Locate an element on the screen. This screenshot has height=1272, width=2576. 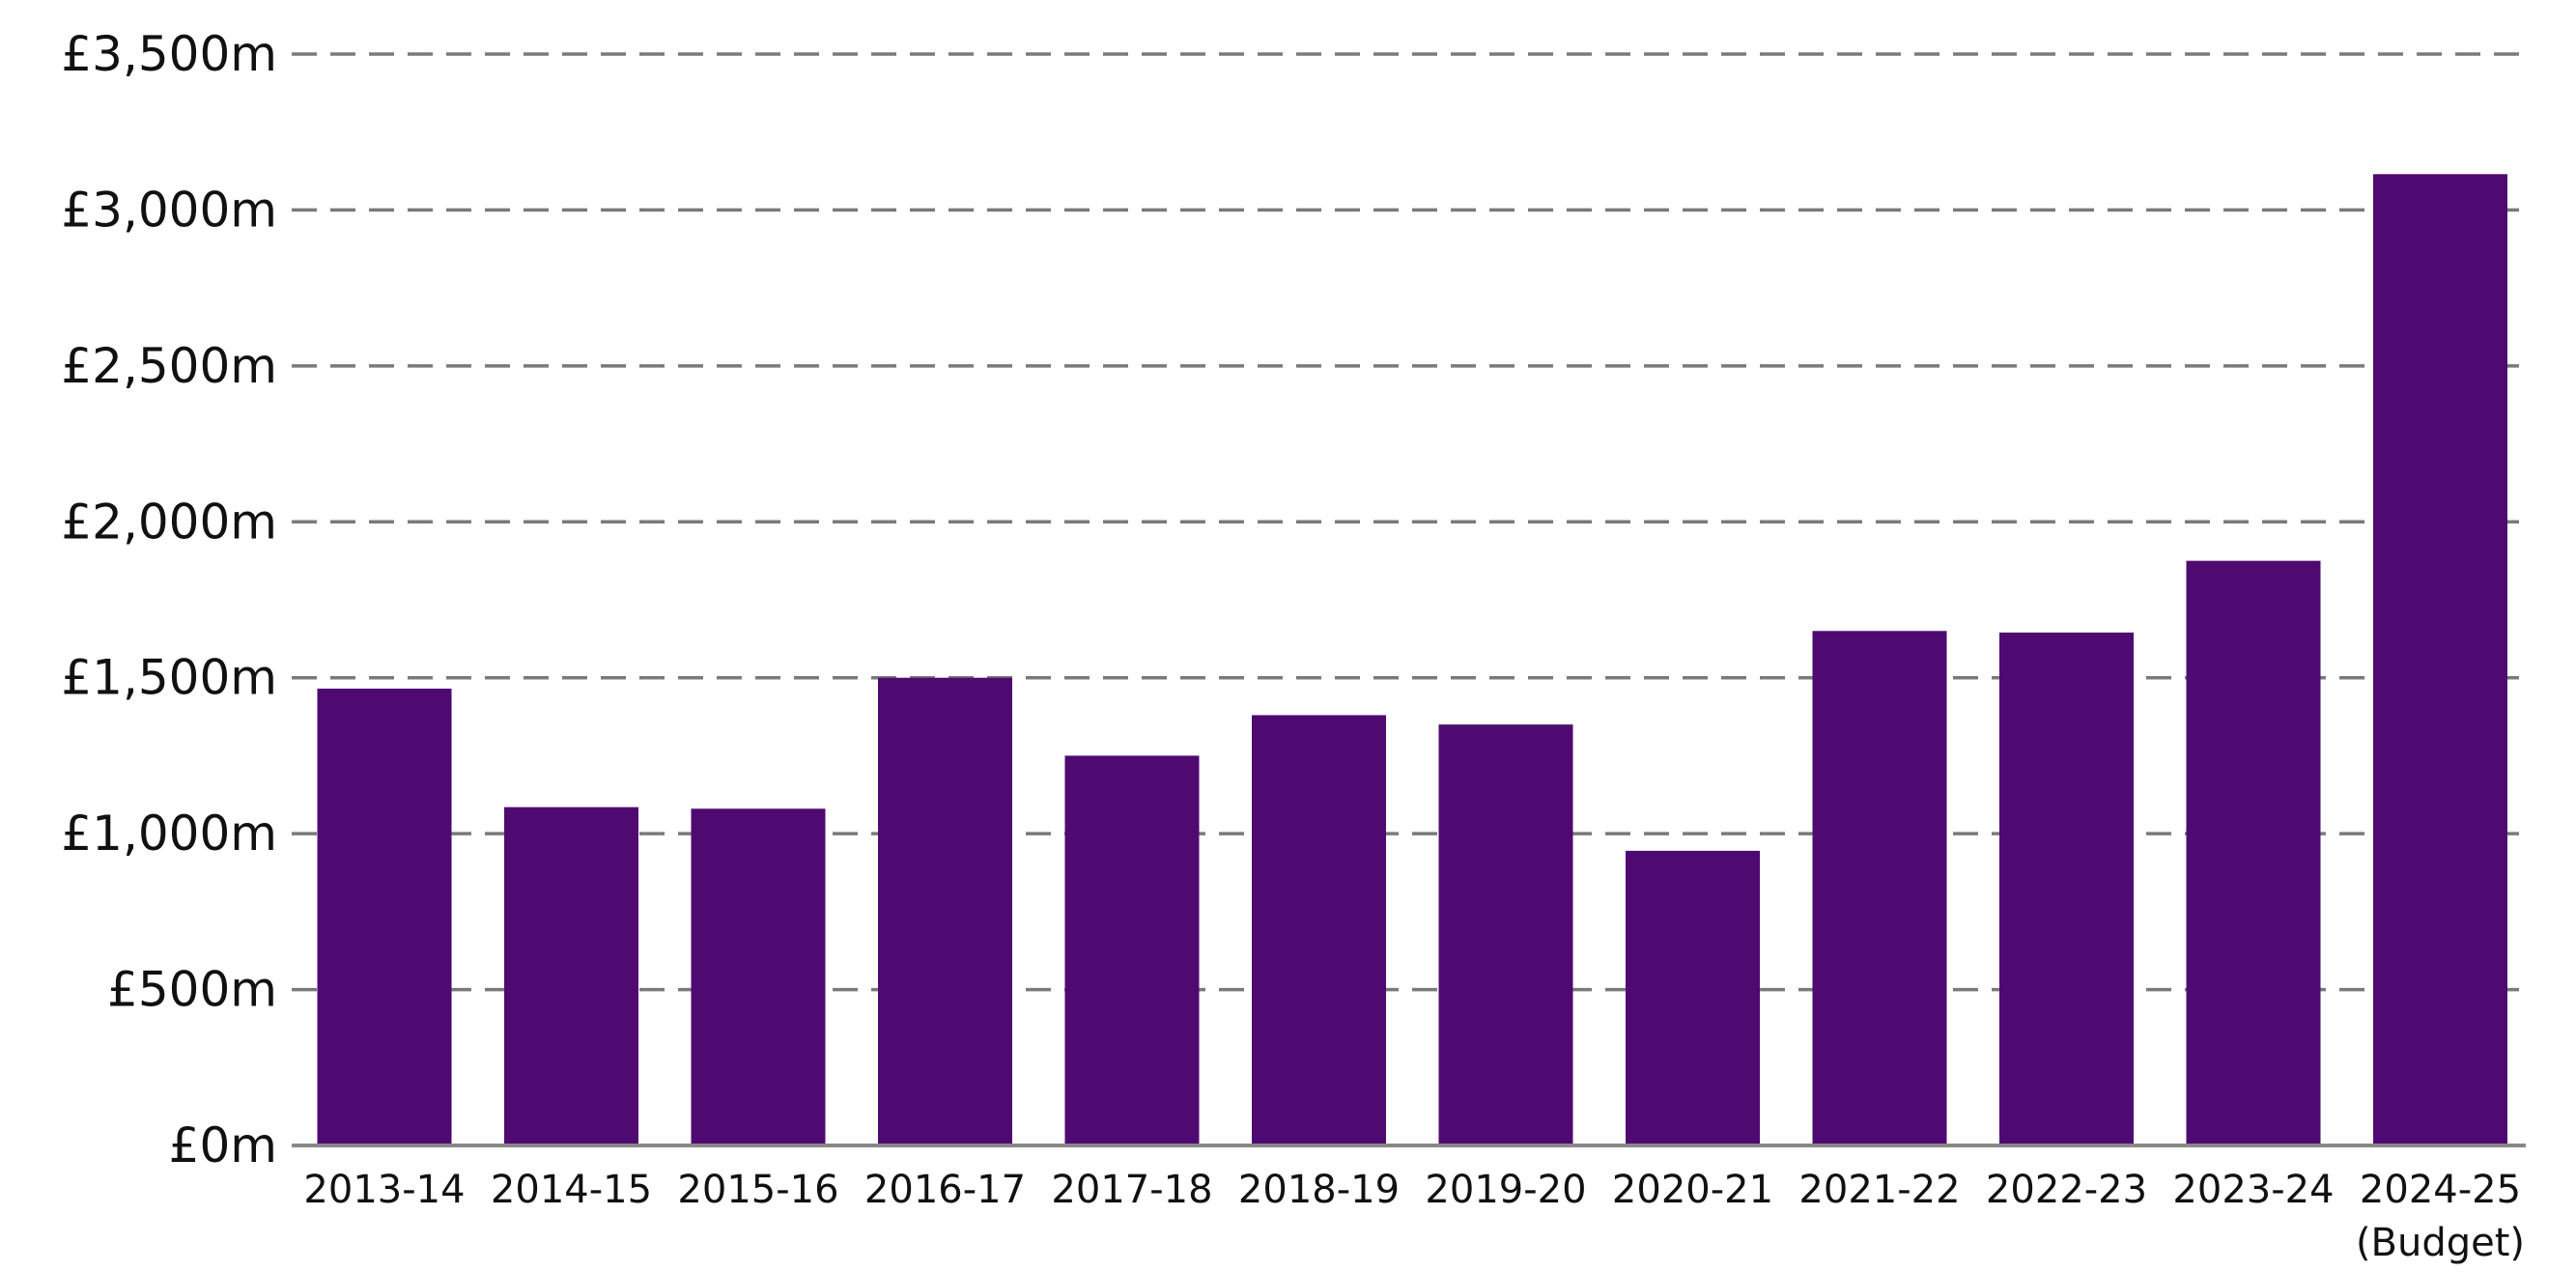
y-tick-label: £1,000m is located at coordinates (169, 834).